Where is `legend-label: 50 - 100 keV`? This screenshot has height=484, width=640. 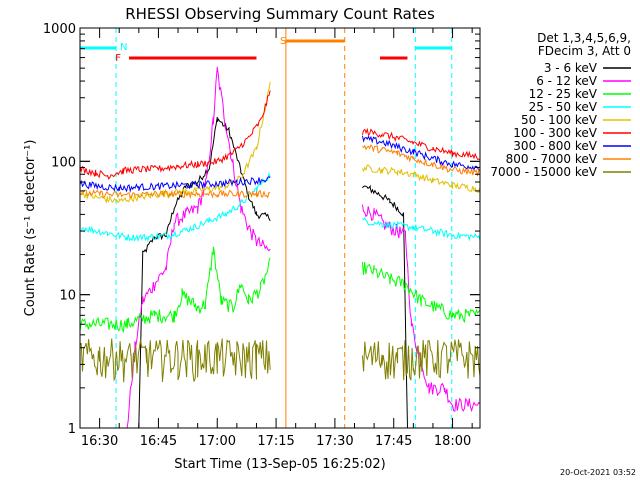
legend-label: 50 - 100 keV is located at coordinates (559, 120).